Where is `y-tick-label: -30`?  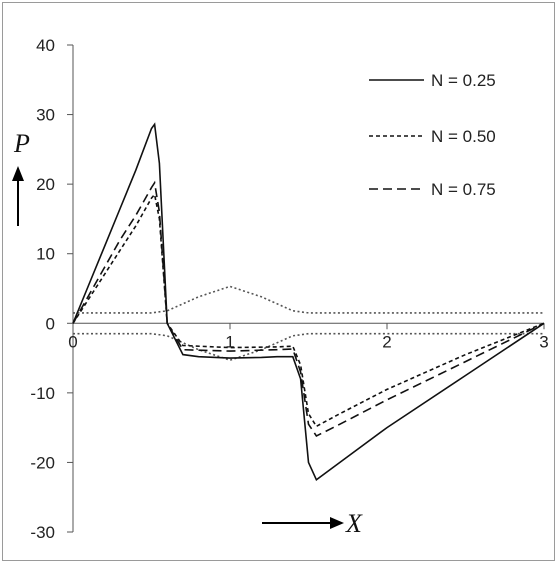
y-tick-label: -30 is located at coordinates (42, 532).